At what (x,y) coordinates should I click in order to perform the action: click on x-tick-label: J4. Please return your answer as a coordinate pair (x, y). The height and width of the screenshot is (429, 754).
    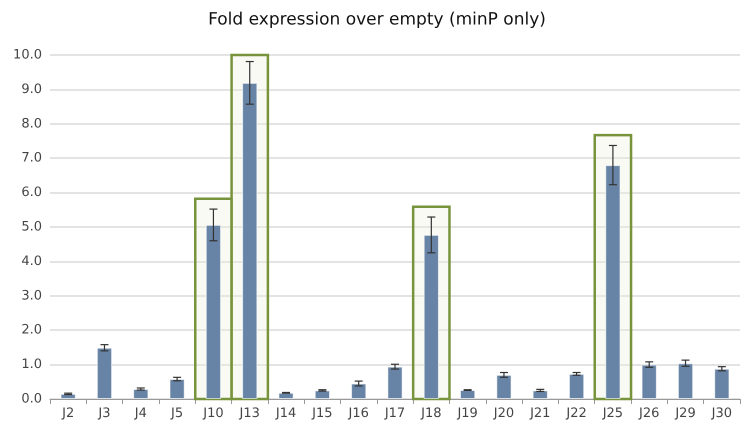
    Looking at the image, I should click on (140, 413).